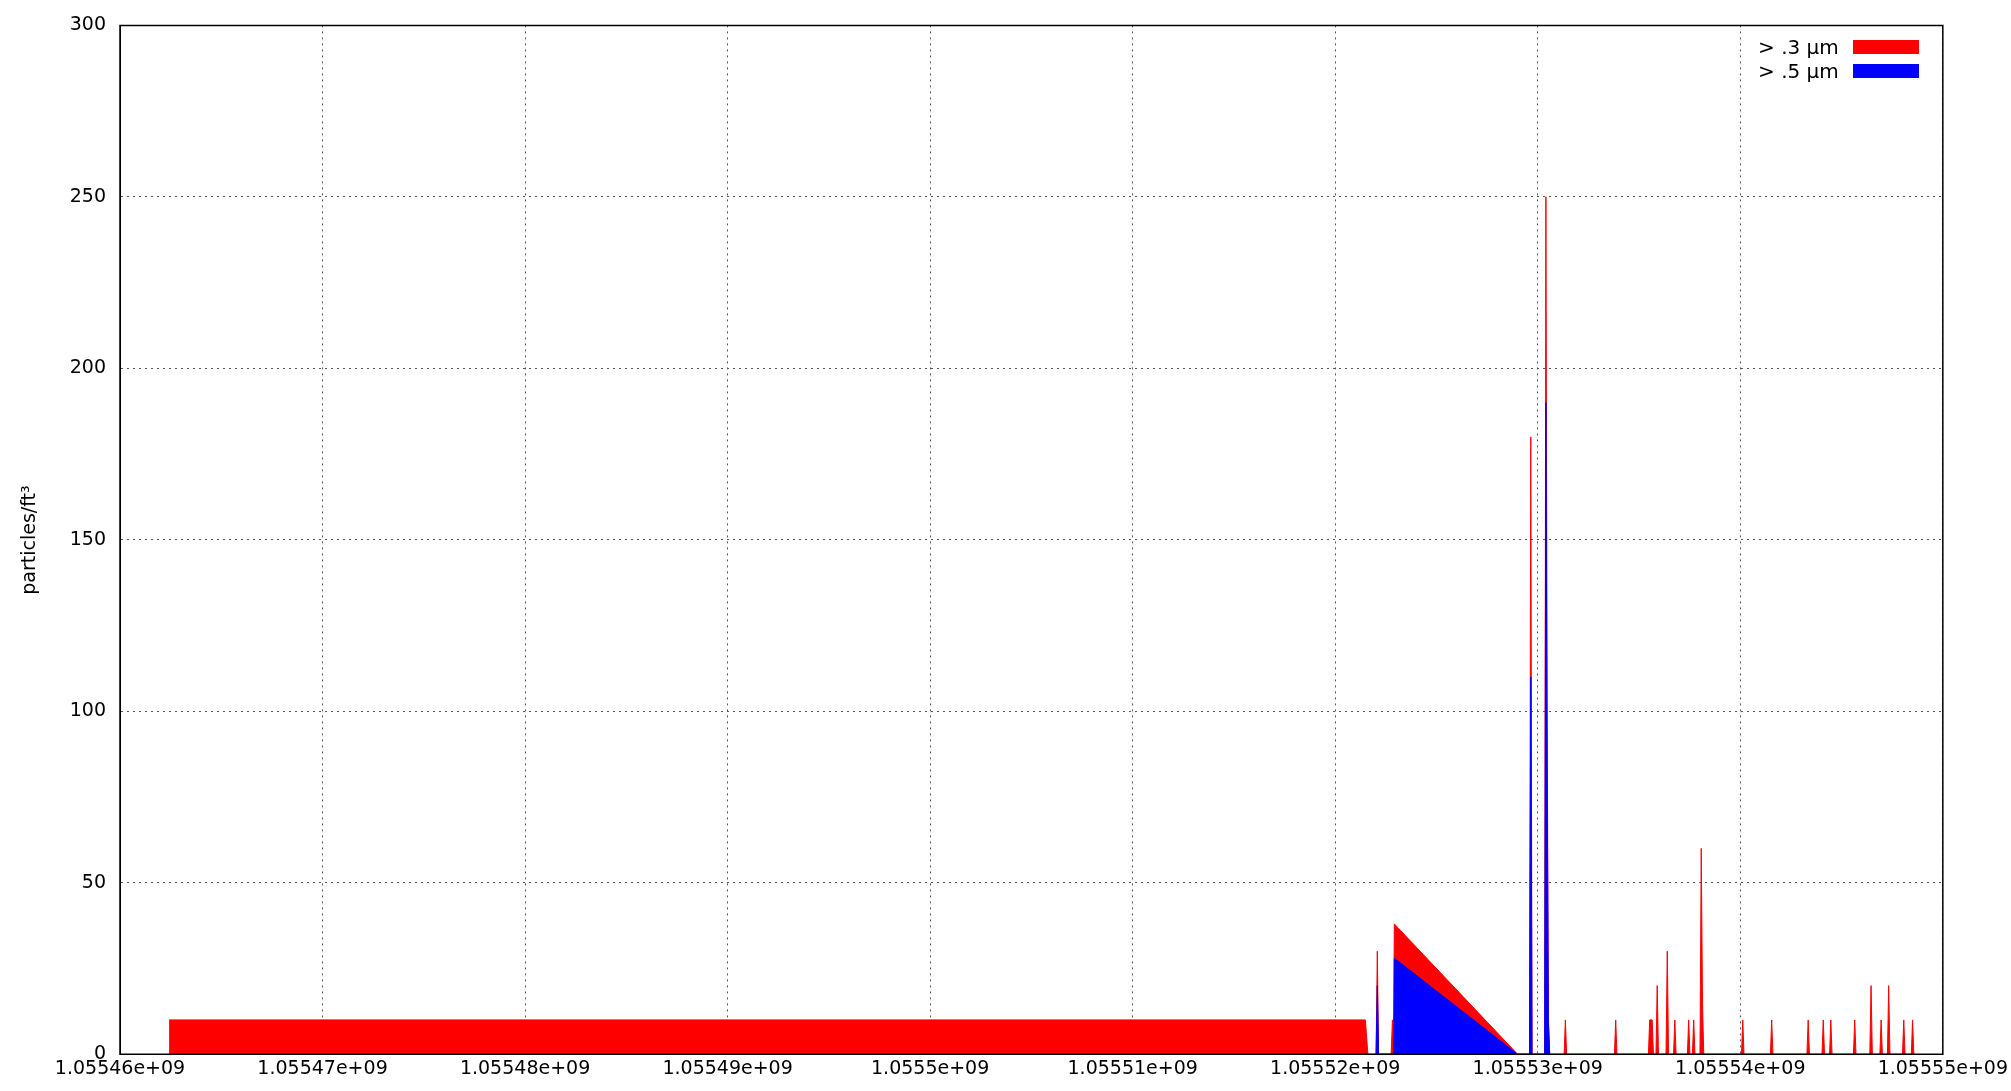 The height and width of the screenshot is (1091, 2011). What do you see at coordinates (87, 709) in the screenshot?
I see `y-tick-label: 100` at bounding box center [87, 709].